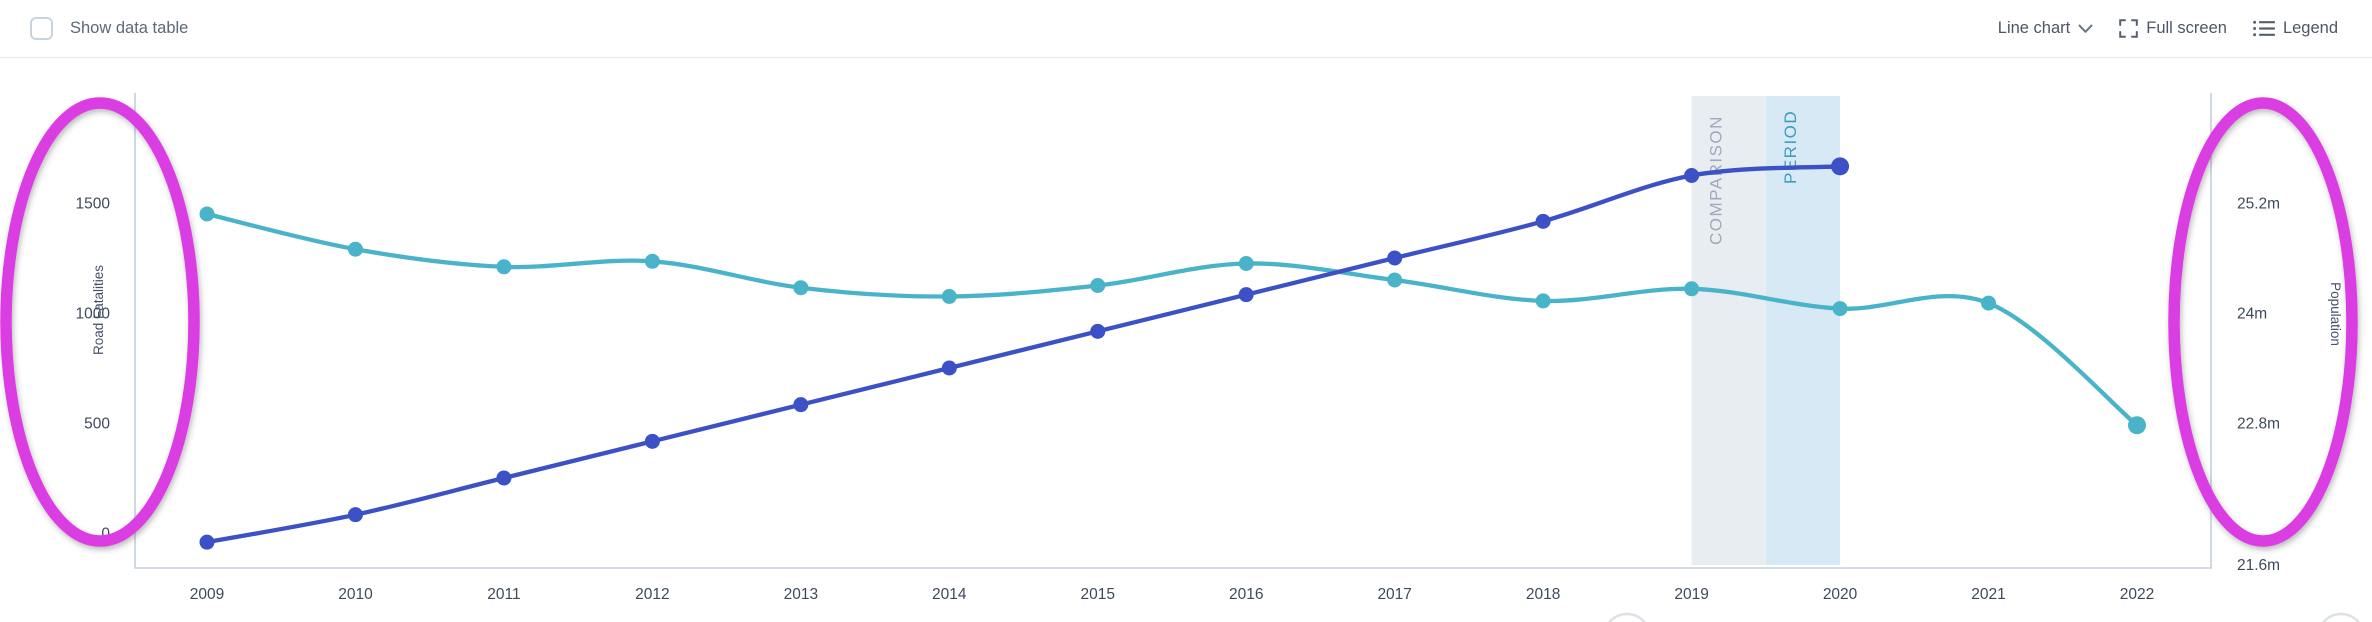  I want to click on left-axis-tick: 1500, so click(93, 204).